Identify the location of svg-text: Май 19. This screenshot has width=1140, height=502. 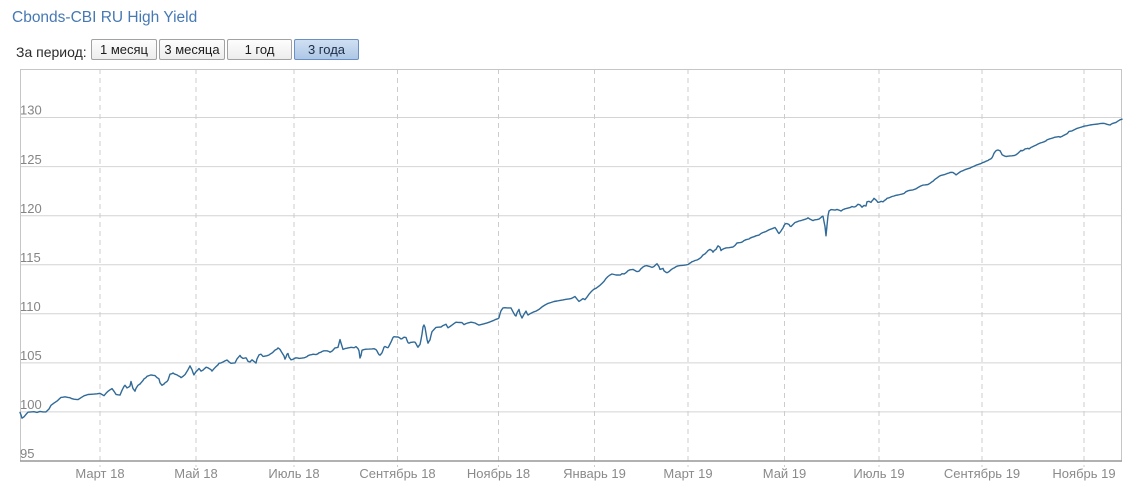
(785, 473).